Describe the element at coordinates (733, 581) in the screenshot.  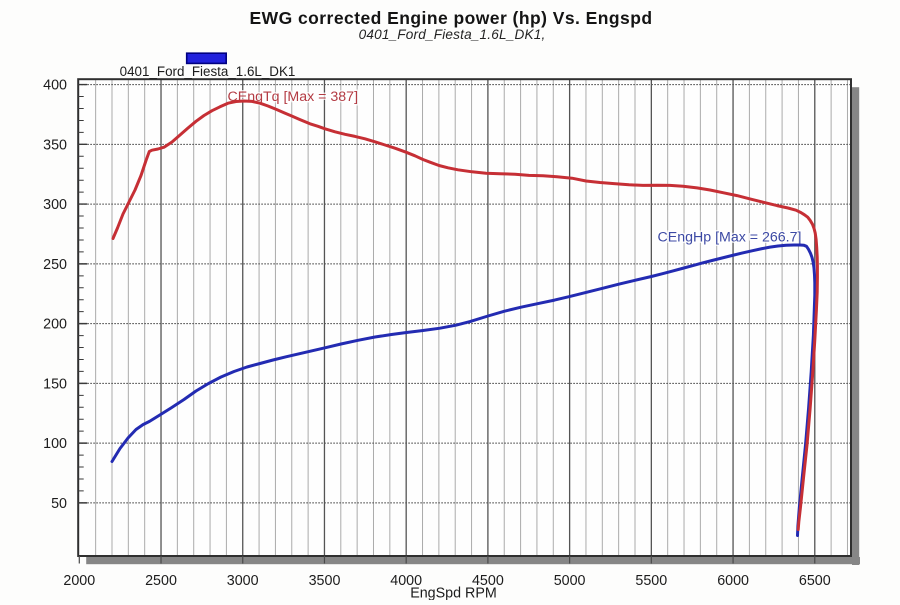
I see `svg-text: 6000` at that location.